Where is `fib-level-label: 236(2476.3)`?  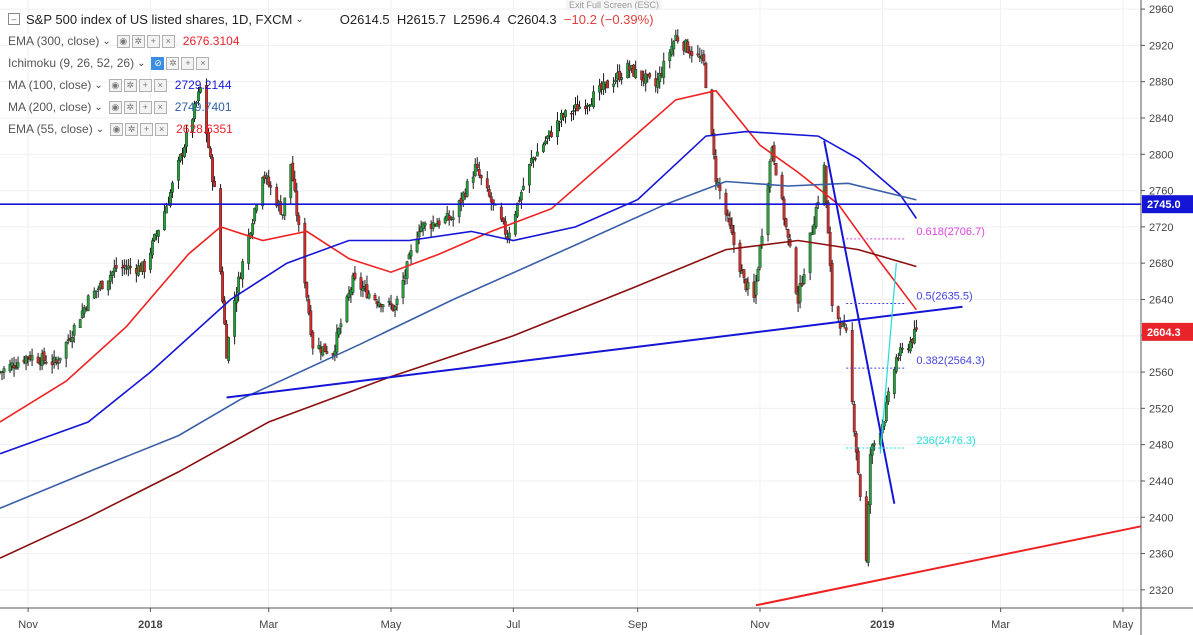
fib-level-label: 236(2476.3) is located at coordinates (945, 441).